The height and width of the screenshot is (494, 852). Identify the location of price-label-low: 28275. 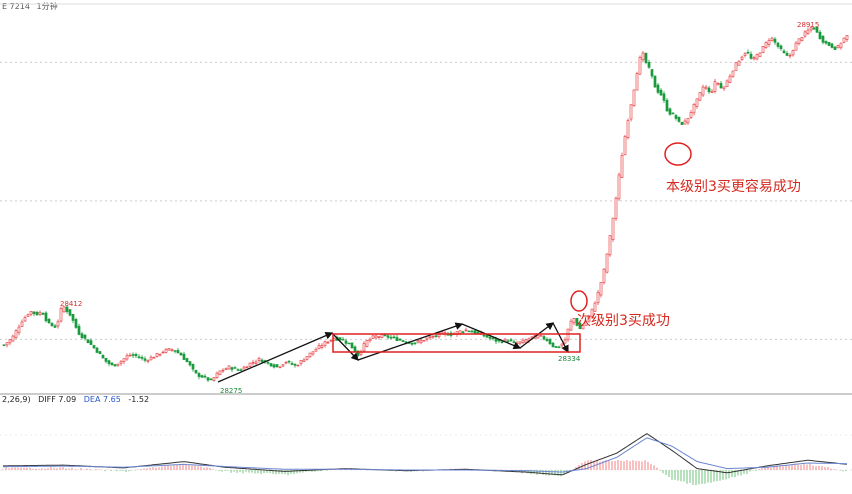
(231, 391).